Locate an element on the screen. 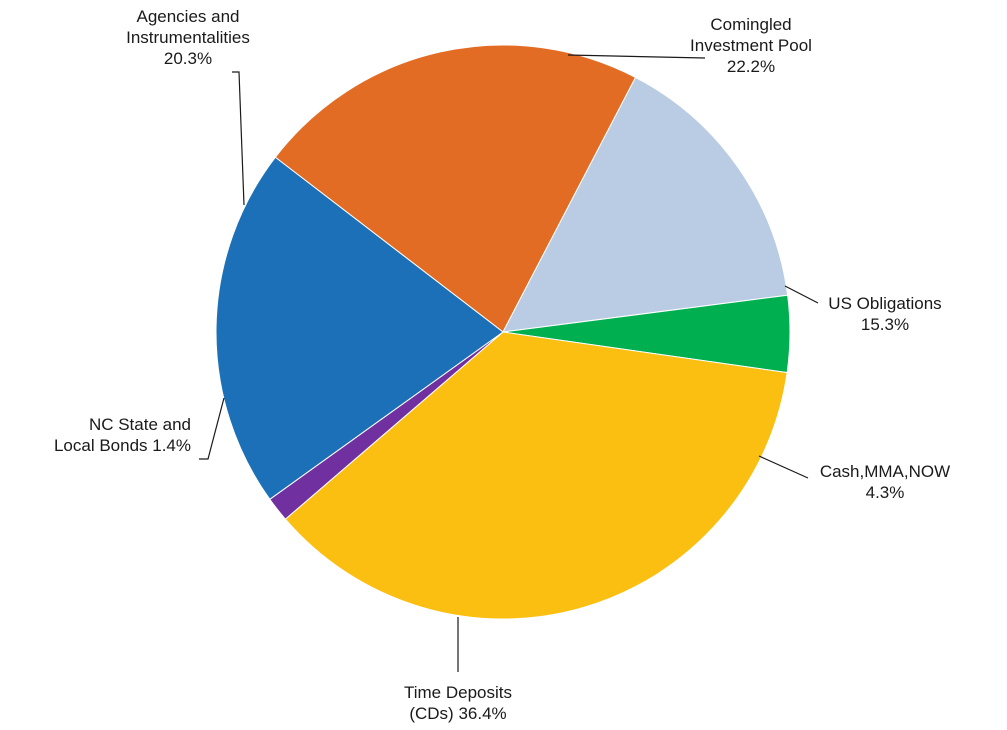 This screenshot has width=1007, height=730. slice-label: Time Deposits (CDs) 36.4% is located at coordinates (458, 703).